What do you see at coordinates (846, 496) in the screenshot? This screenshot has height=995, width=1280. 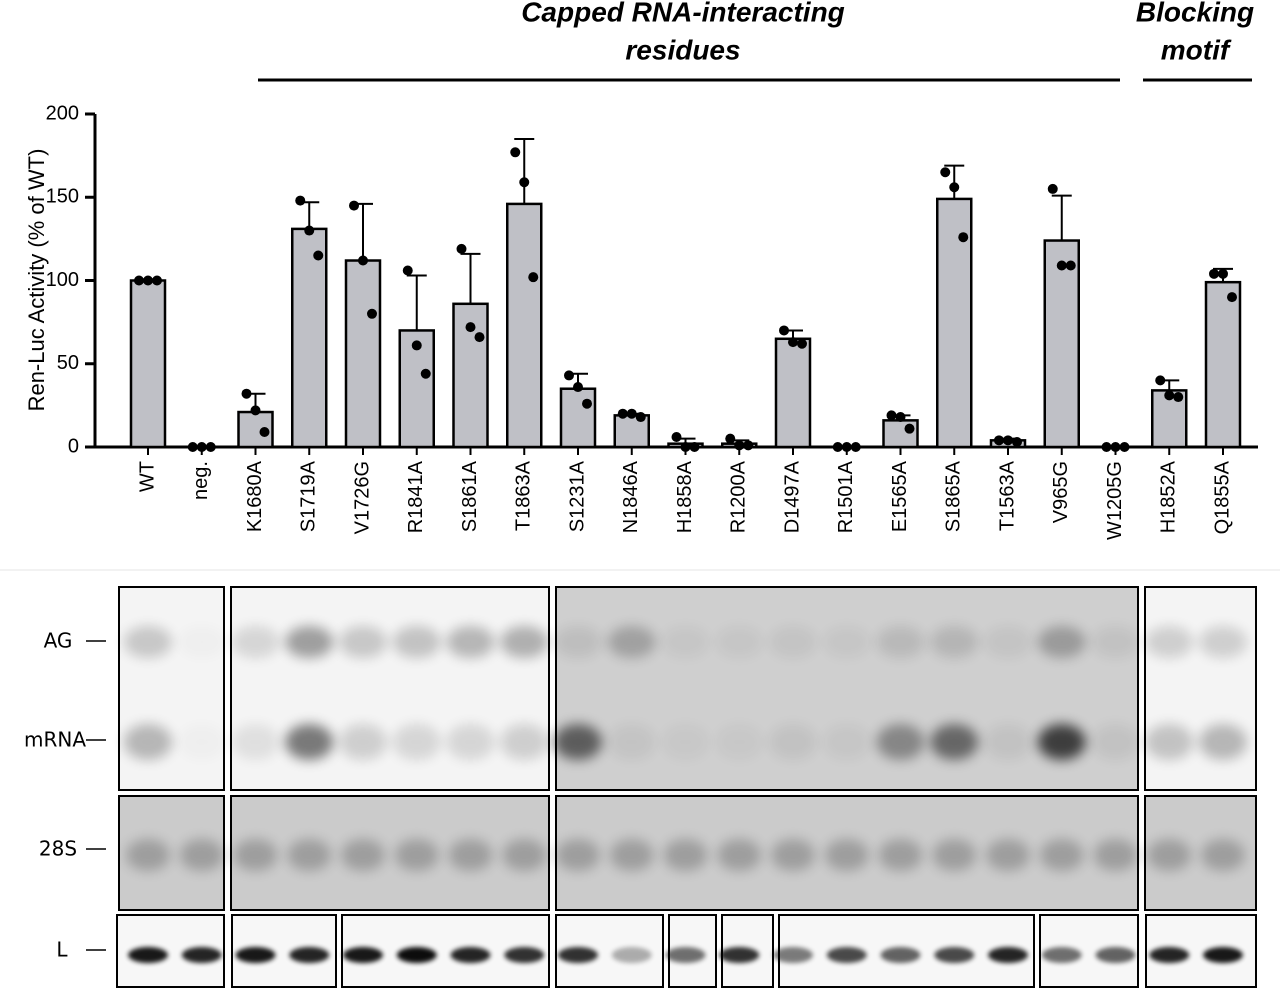 I see `x-tick-label: R1501A` at bounding box center [846, 496].